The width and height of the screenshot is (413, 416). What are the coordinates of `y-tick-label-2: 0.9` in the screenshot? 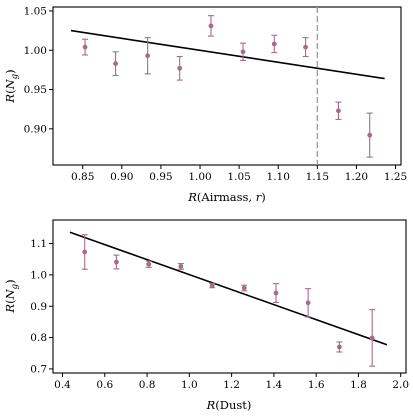 It's located at (38, 307).